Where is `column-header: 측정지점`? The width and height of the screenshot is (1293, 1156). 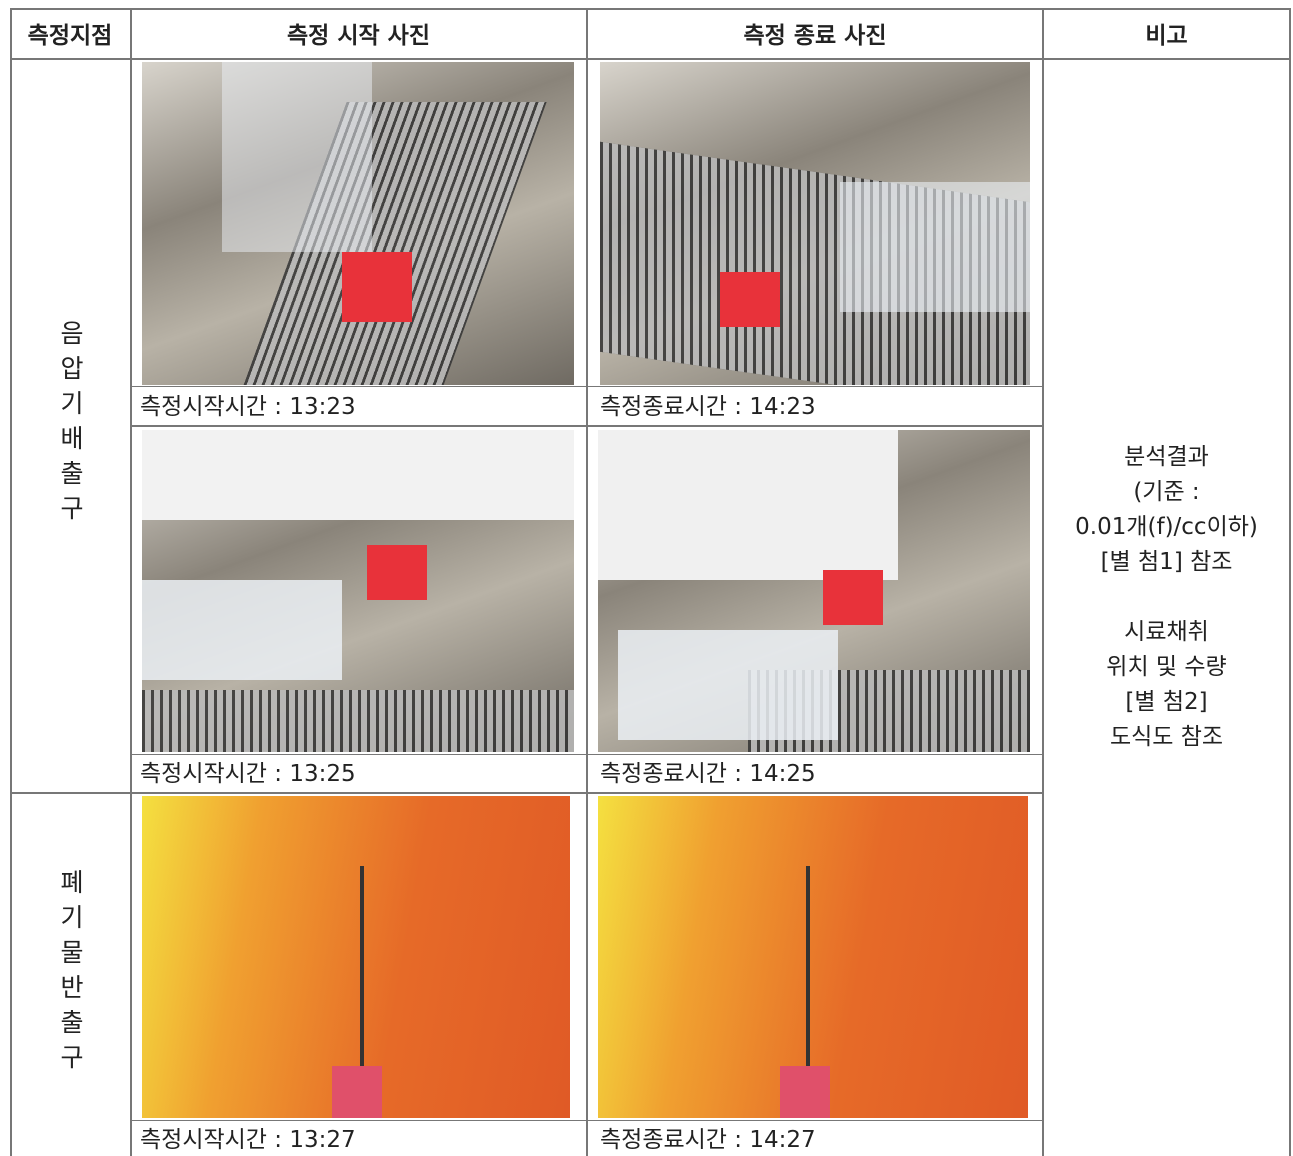 column-header: 측정지점 is located at coordinates (70, 36).